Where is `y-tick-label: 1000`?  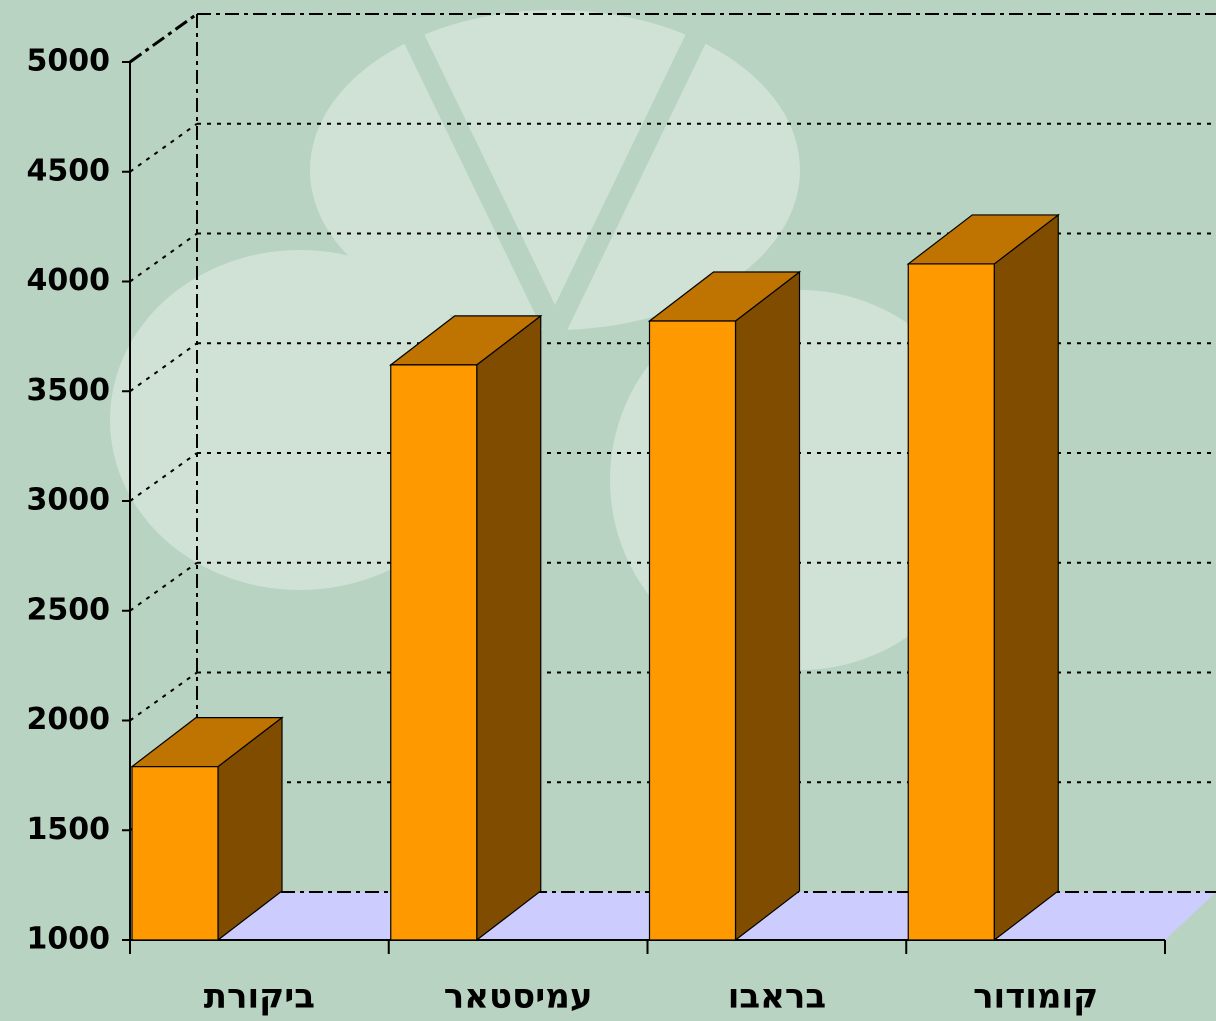 y-tick-label: 1000 is located at coordinates (69, 939).